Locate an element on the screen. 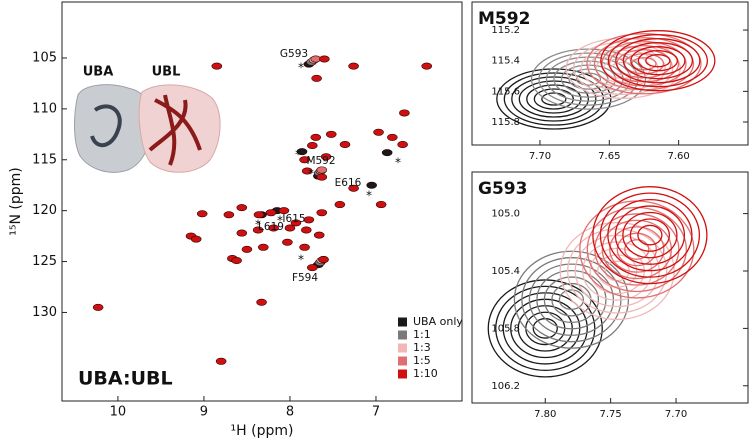  peak-annotation: E616 is located at coordinates (348, 183).